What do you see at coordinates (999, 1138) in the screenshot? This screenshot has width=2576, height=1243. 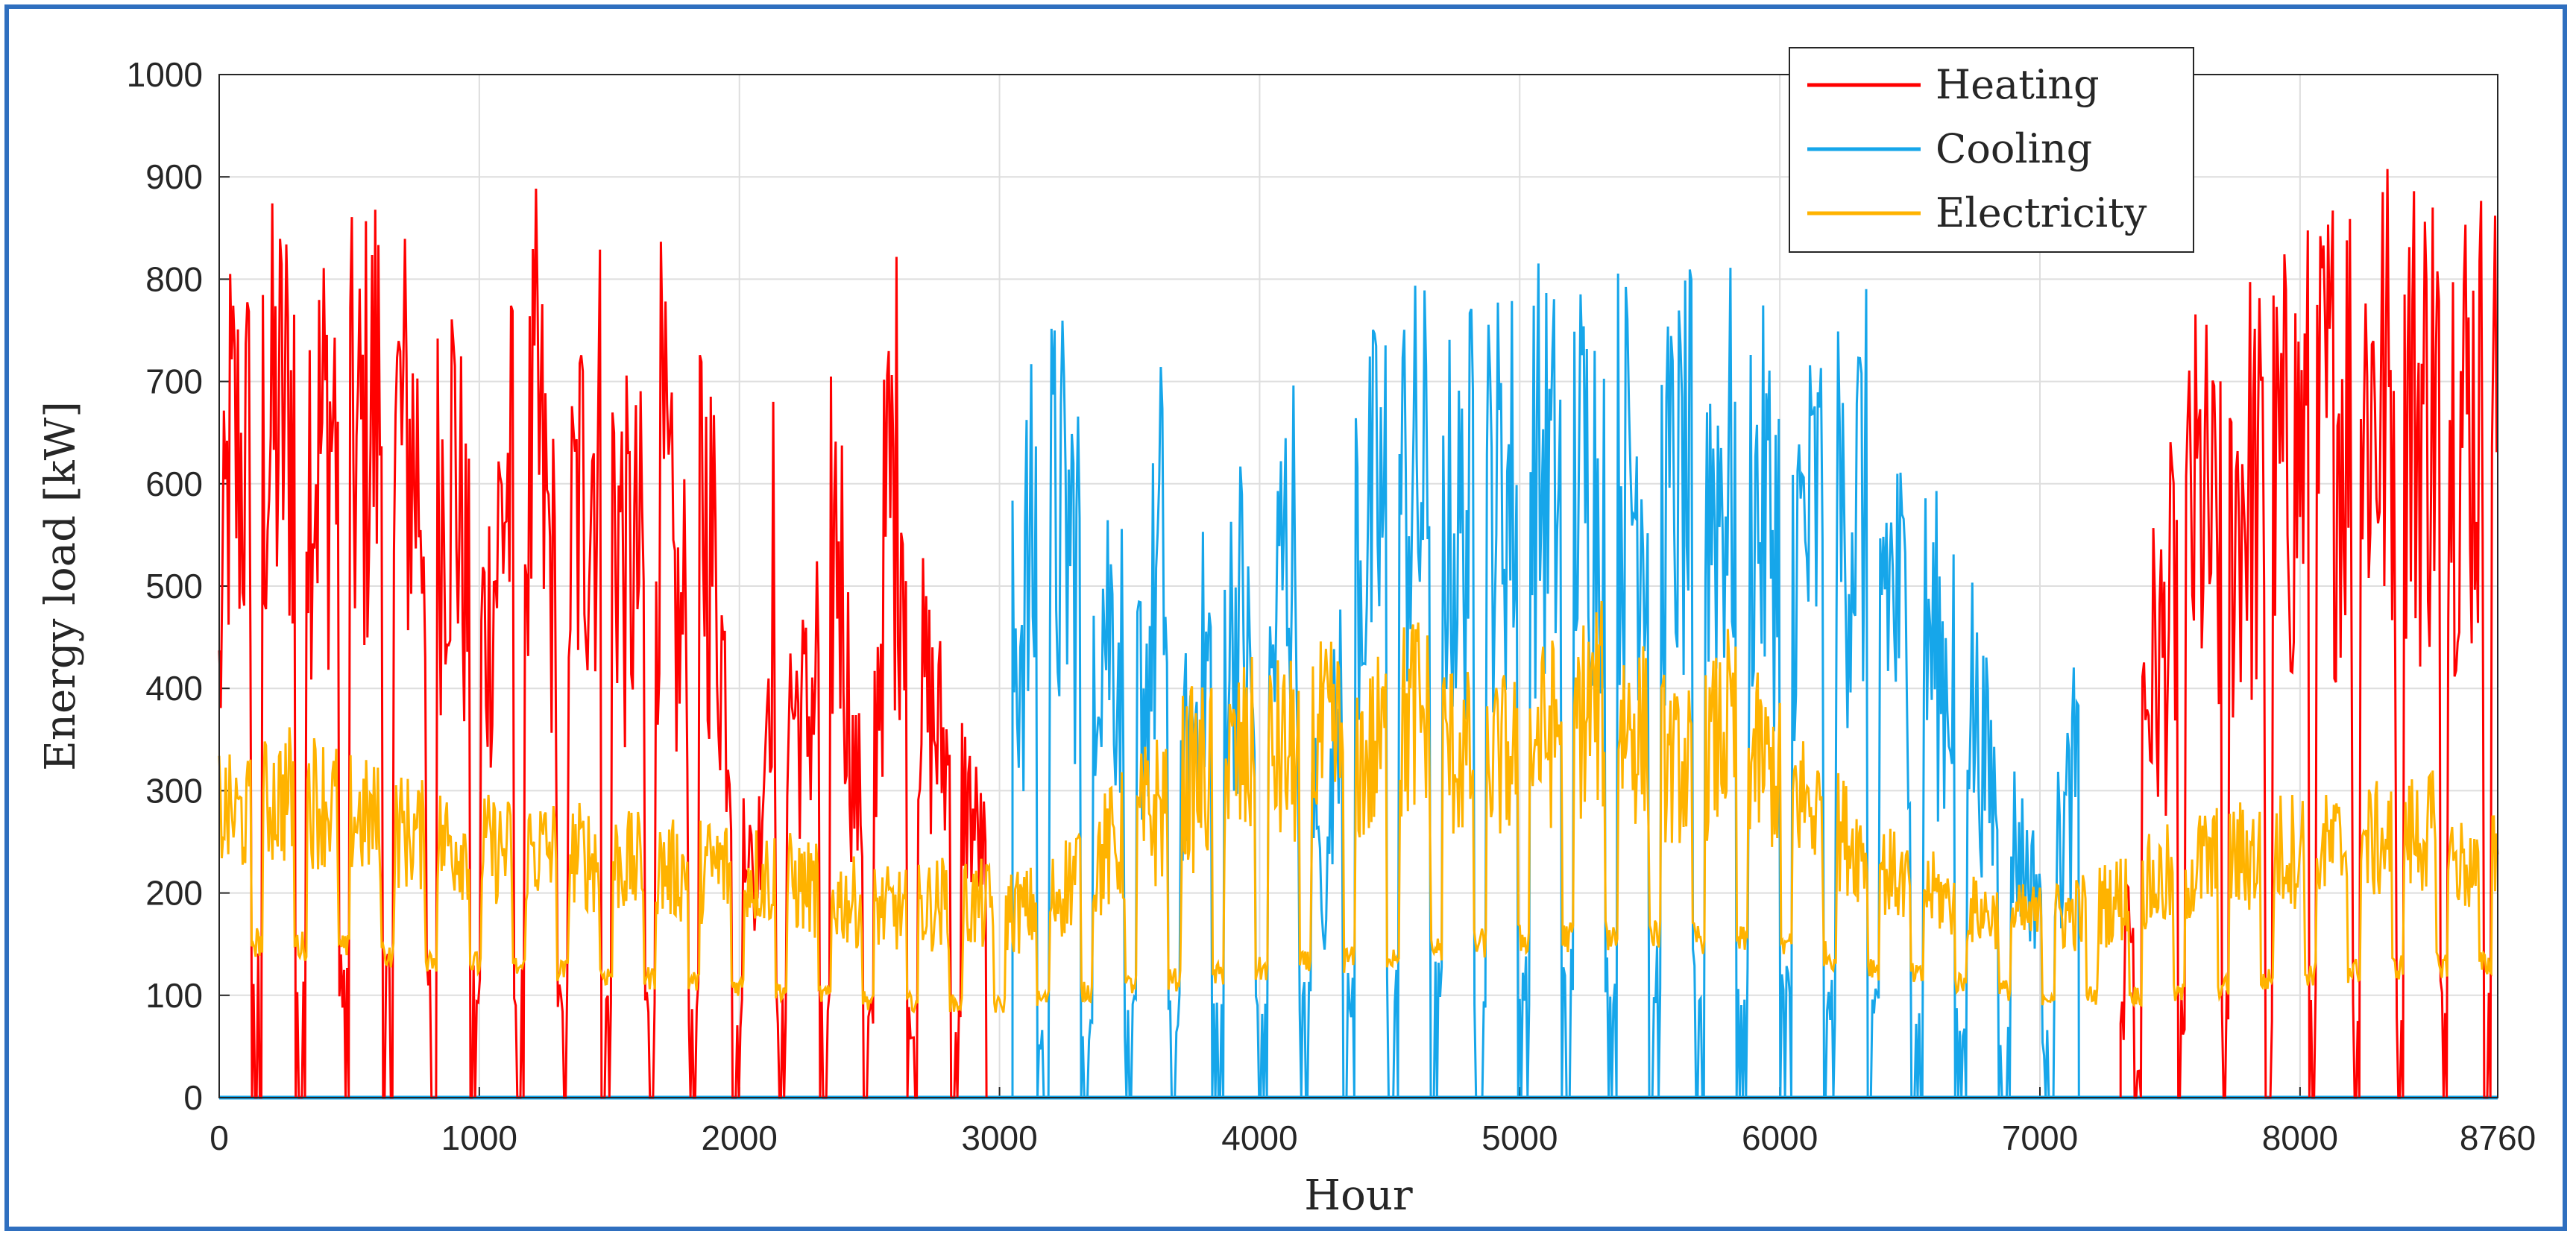 I see `x-tick-label: 3000` at bounding box center [999, 1138].